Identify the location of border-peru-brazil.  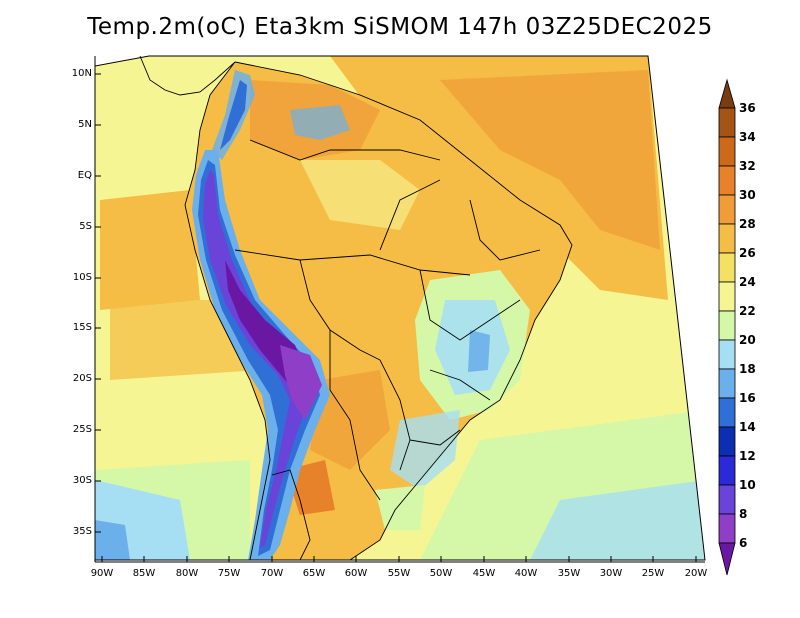
(352, 262).